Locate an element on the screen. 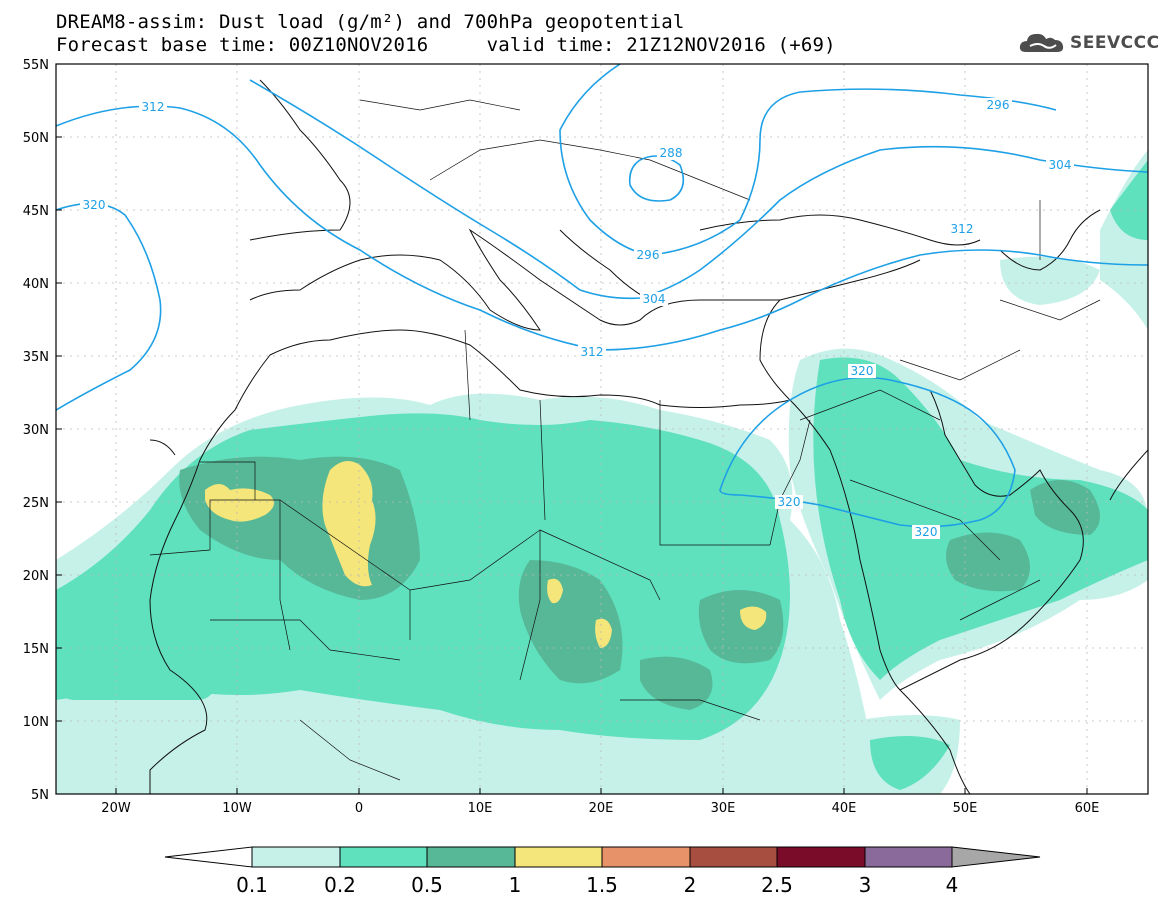 This screenshot has height=907, width=1165. lon-label: 20W is located at coordinates (116, 808).